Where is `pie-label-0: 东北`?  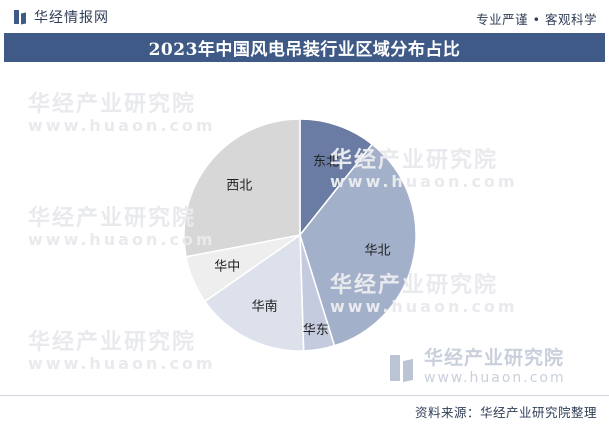
pie-label-0: 东北 is located at coordinates (326, 162).